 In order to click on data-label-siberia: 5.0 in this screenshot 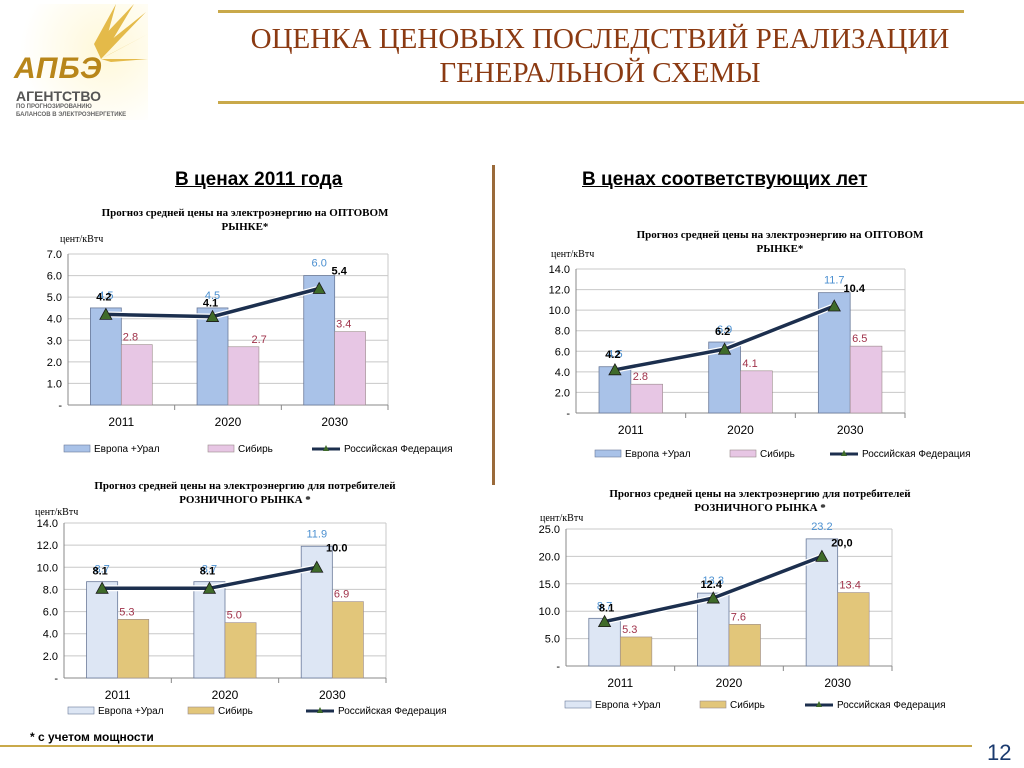, I will do `click(234, 616)`.